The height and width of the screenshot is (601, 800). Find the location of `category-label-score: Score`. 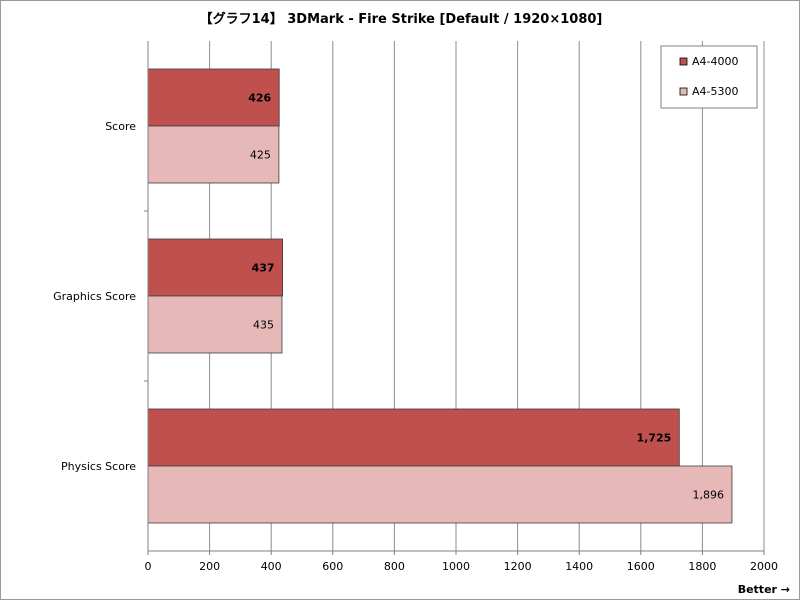

category-label-score: Score is located at coordinates (120, 126).